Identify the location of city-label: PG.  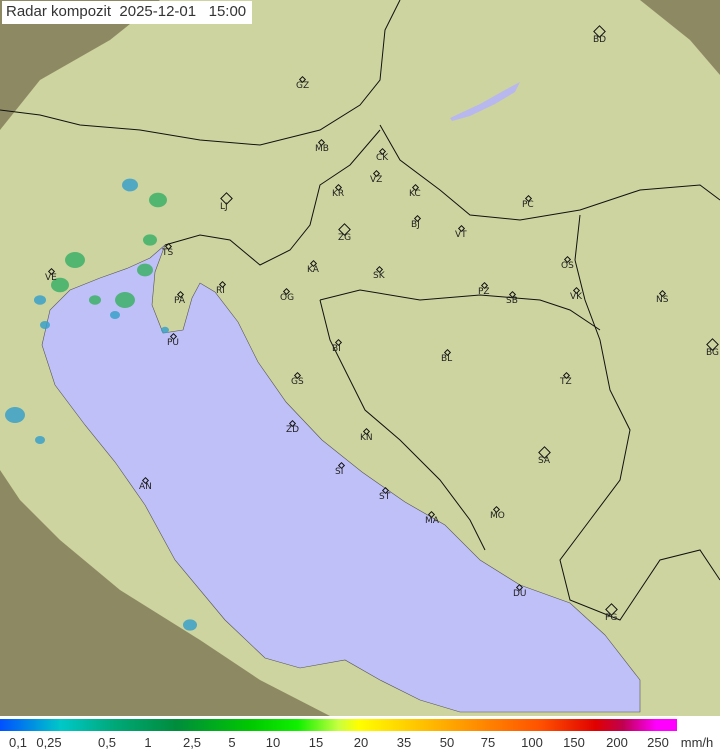
(611, 618).